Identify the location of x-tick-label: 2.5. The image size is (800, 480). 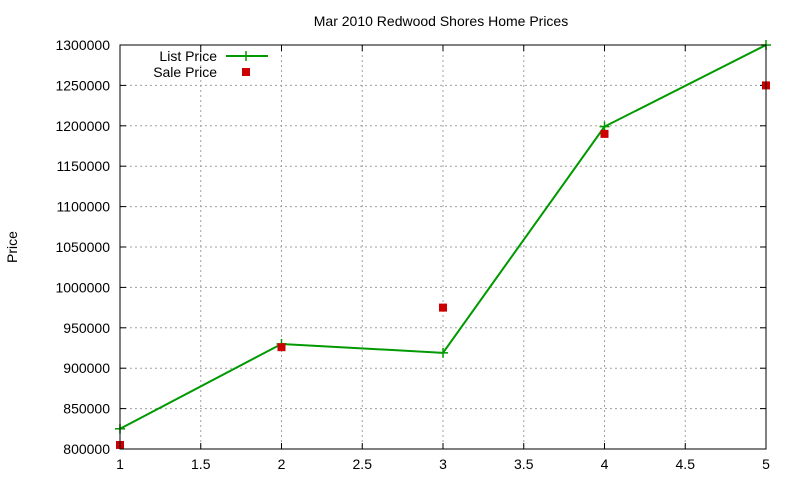
(363, 464).